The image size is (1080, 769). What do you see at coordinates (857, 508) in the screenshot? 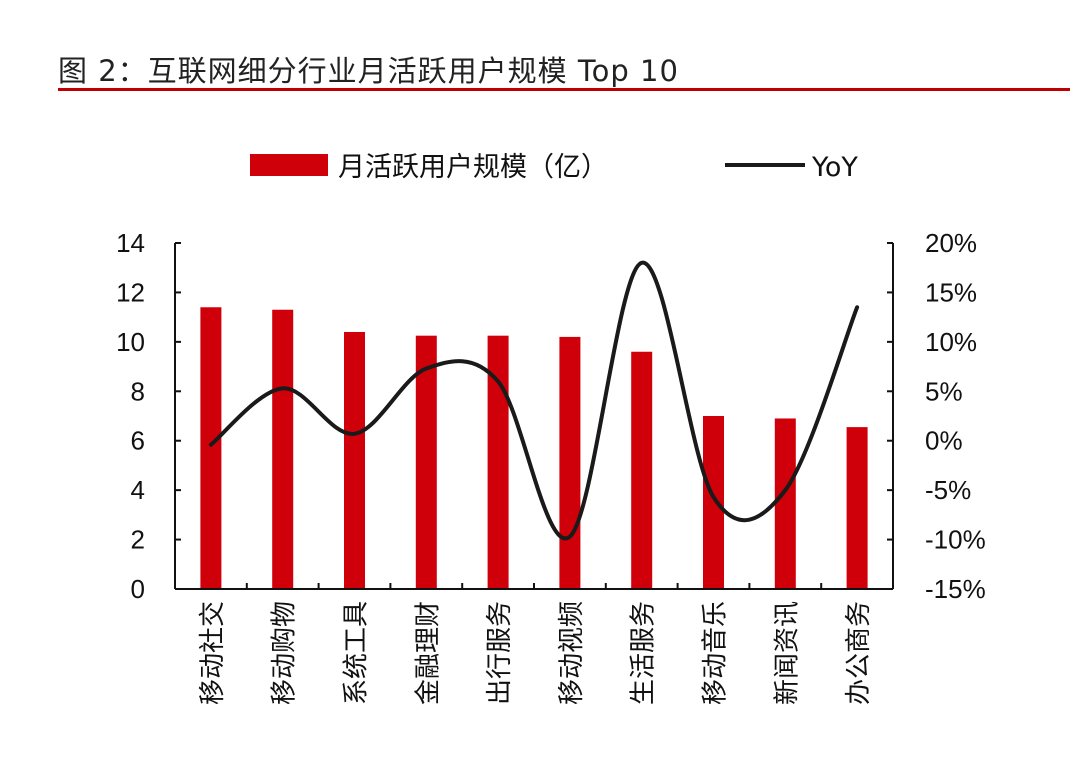
I see `bar-办公商务` at bounding box center [857, 508].